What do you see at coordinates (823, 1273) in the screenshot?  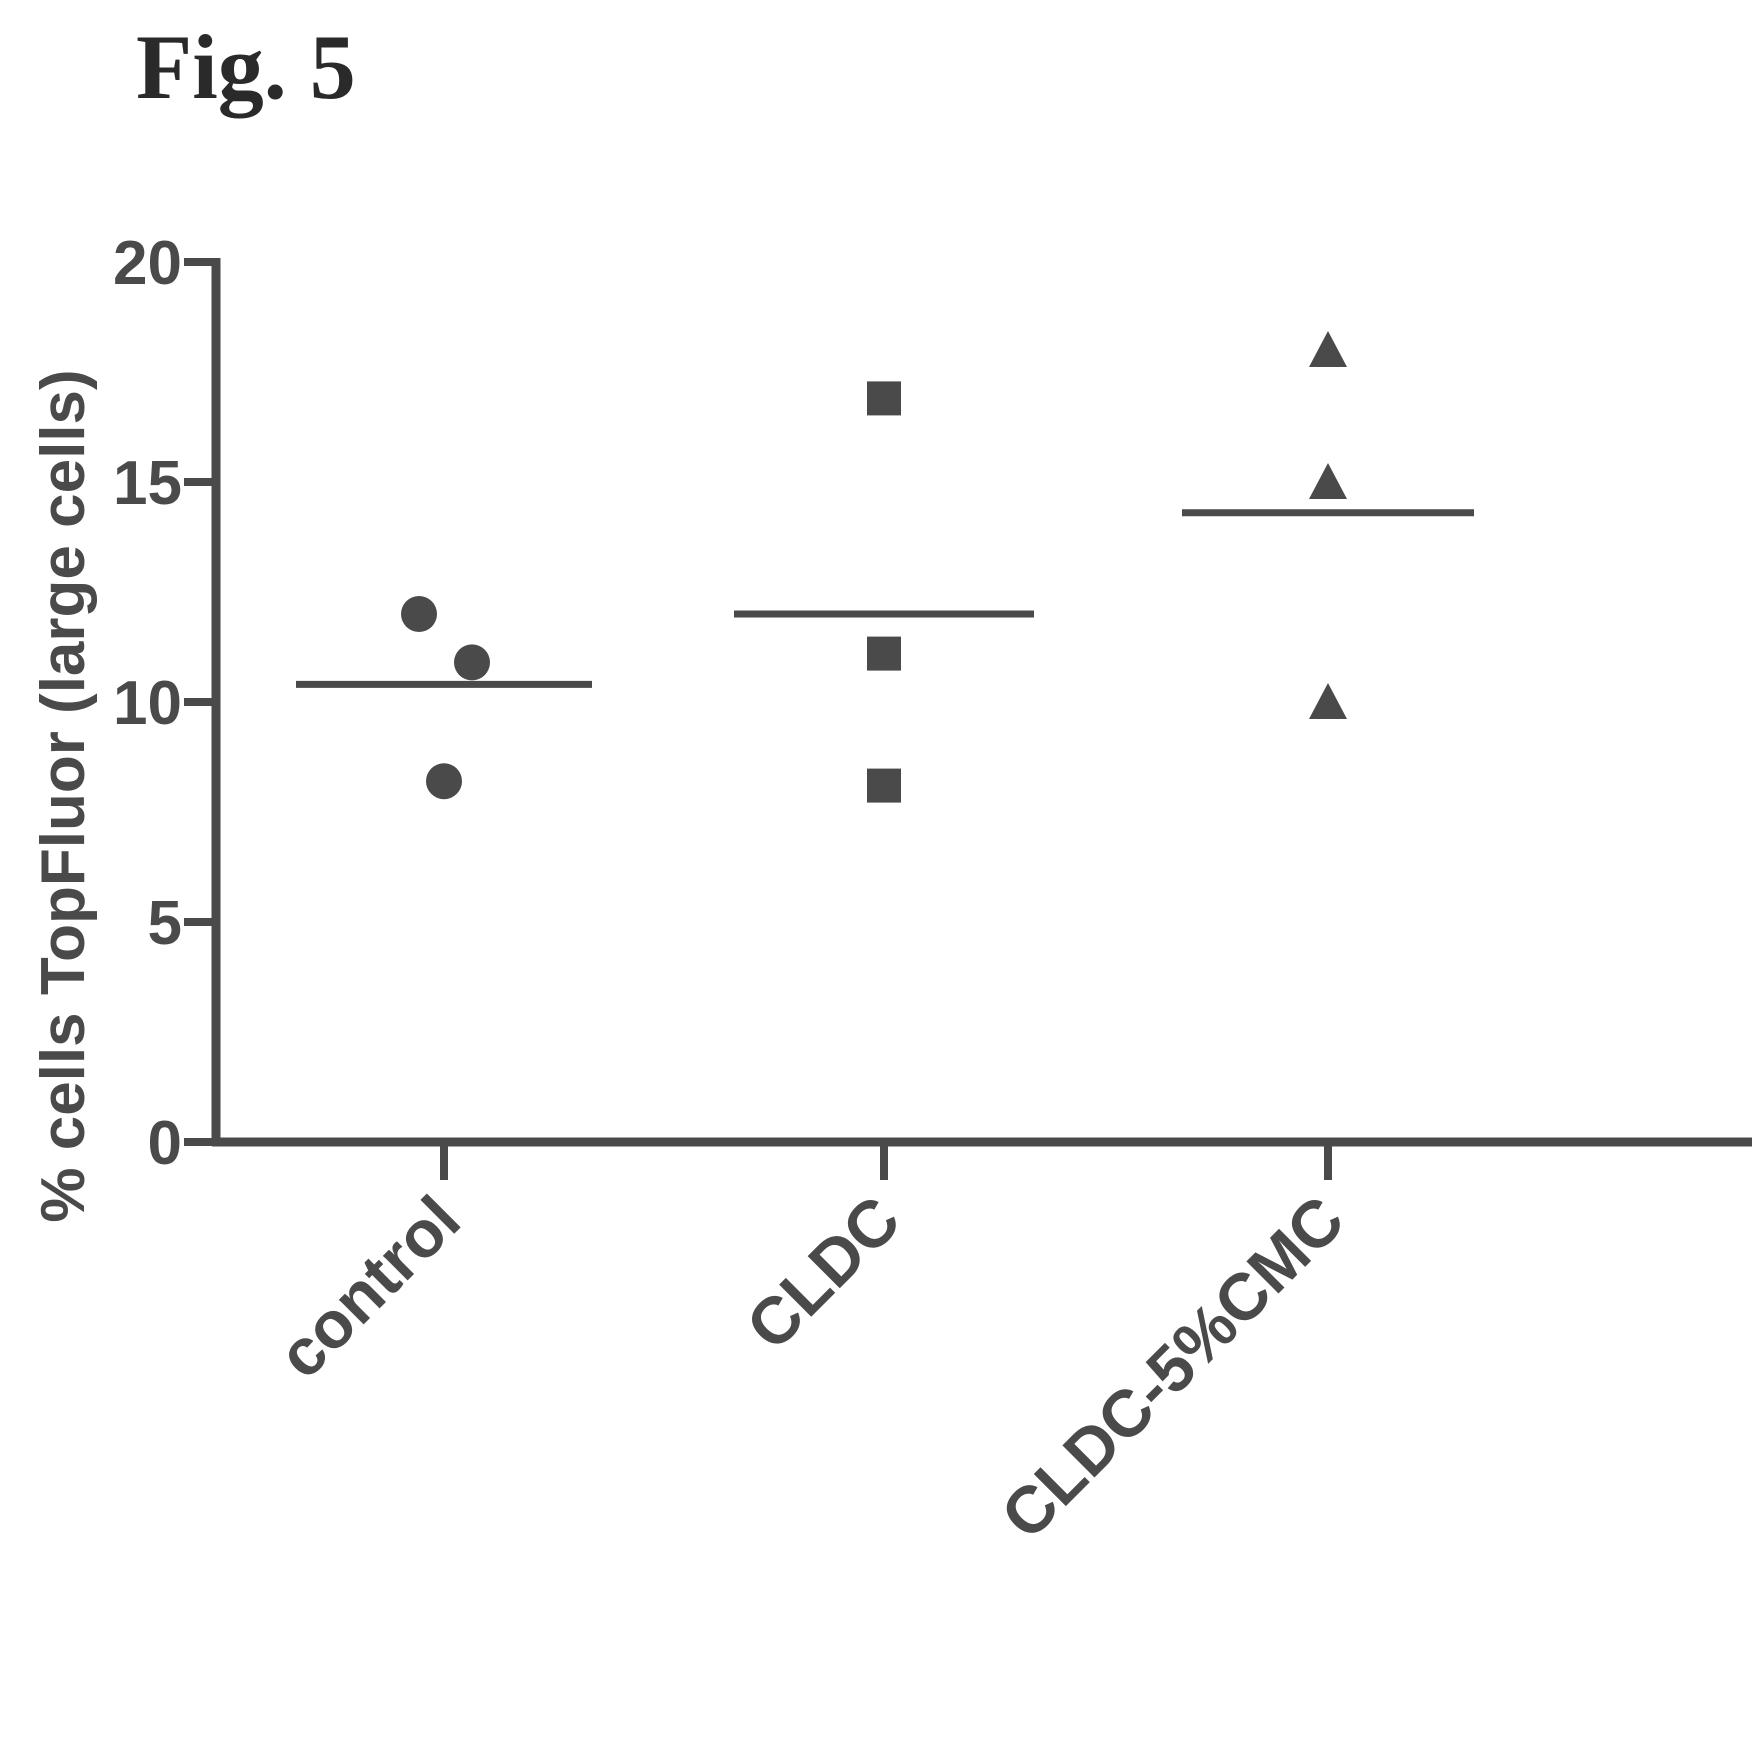 I see `x-tick-label-CLDC: CLDC` at bounding box center [823, 1273].